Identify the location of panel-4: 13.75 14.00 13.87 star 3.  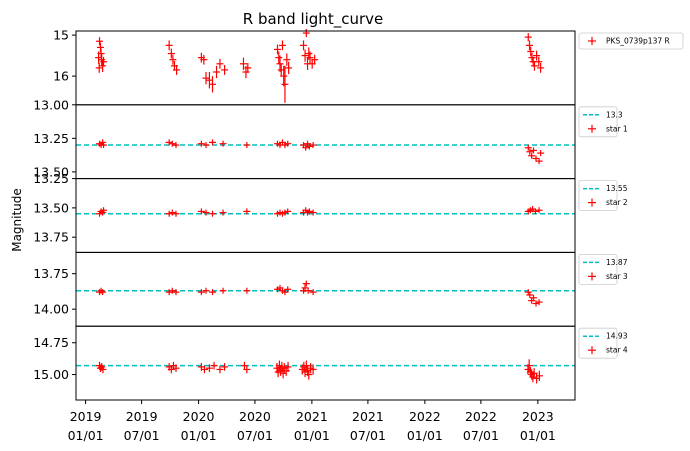
(330, 289).